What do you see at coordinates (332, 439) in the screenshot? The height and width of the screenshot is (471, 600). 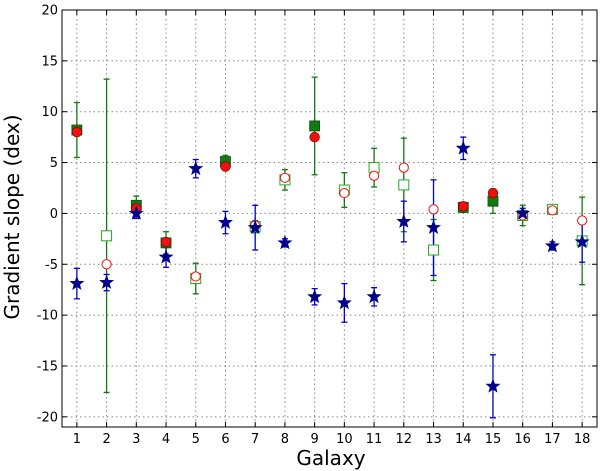 I see `x-tick-labels: 1 2 3 4 5 6 7 8 9 10 11 12 13 14 15 16 17 18` at bounding box center [332, 439].